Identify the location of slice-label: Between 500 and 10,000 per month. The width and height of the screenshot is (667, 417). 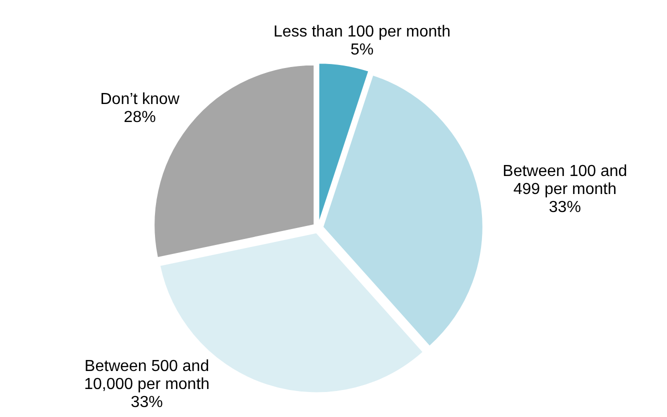
(147, 375).